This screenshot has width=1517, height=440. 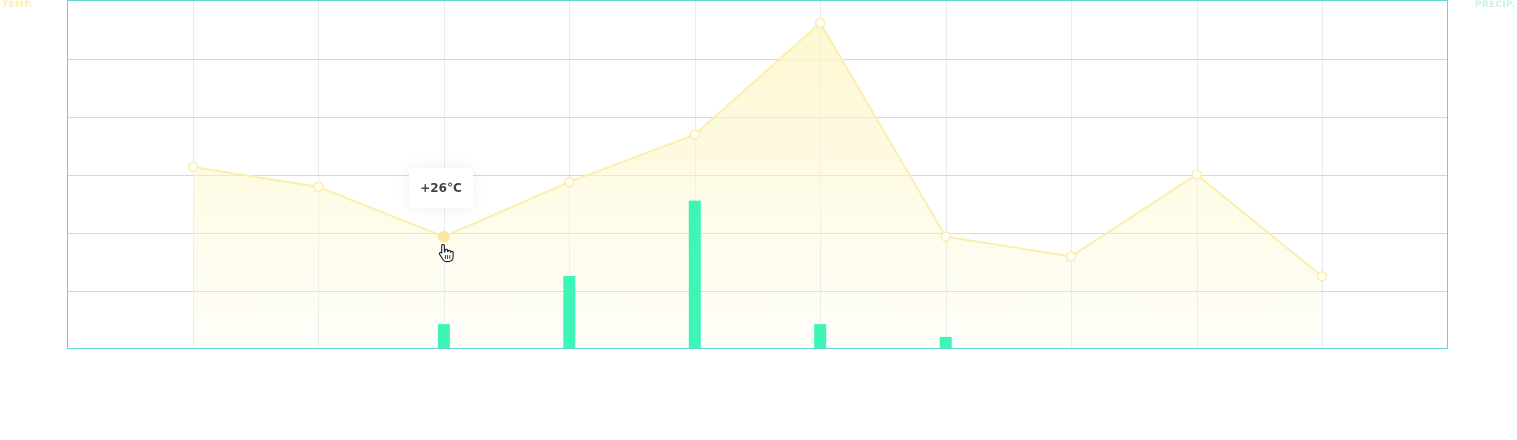 I want to click on temperature-axis-title: TEMP., so click(x=18, y=5).